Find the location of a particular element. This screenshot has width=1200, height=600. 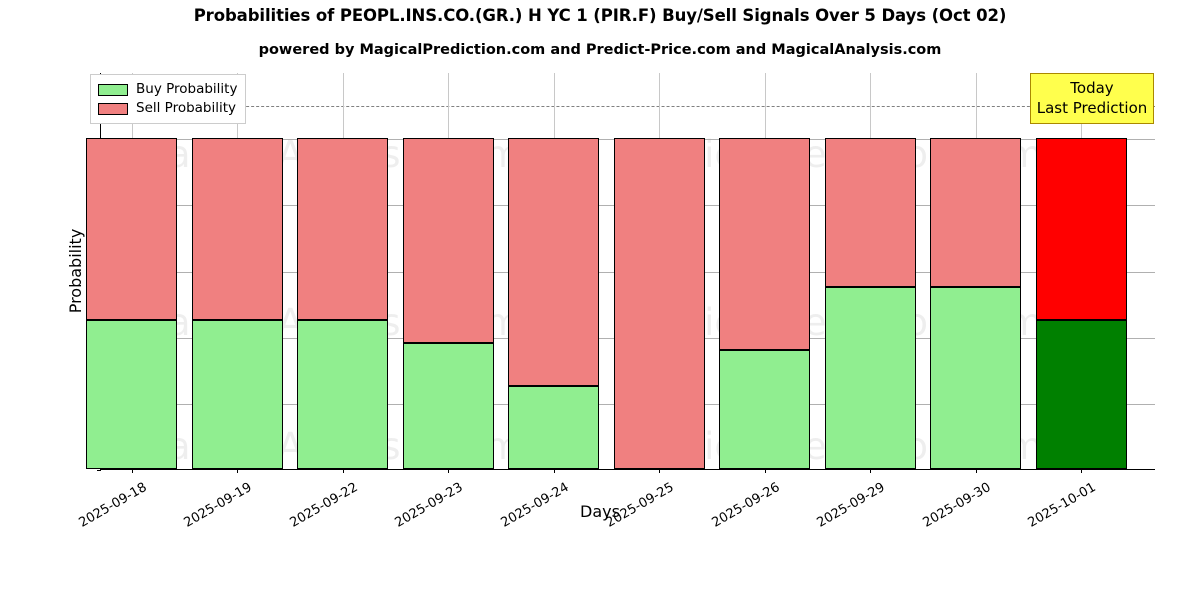

legend-item-buy: Buy Probability is located at coordinates (167, 89).